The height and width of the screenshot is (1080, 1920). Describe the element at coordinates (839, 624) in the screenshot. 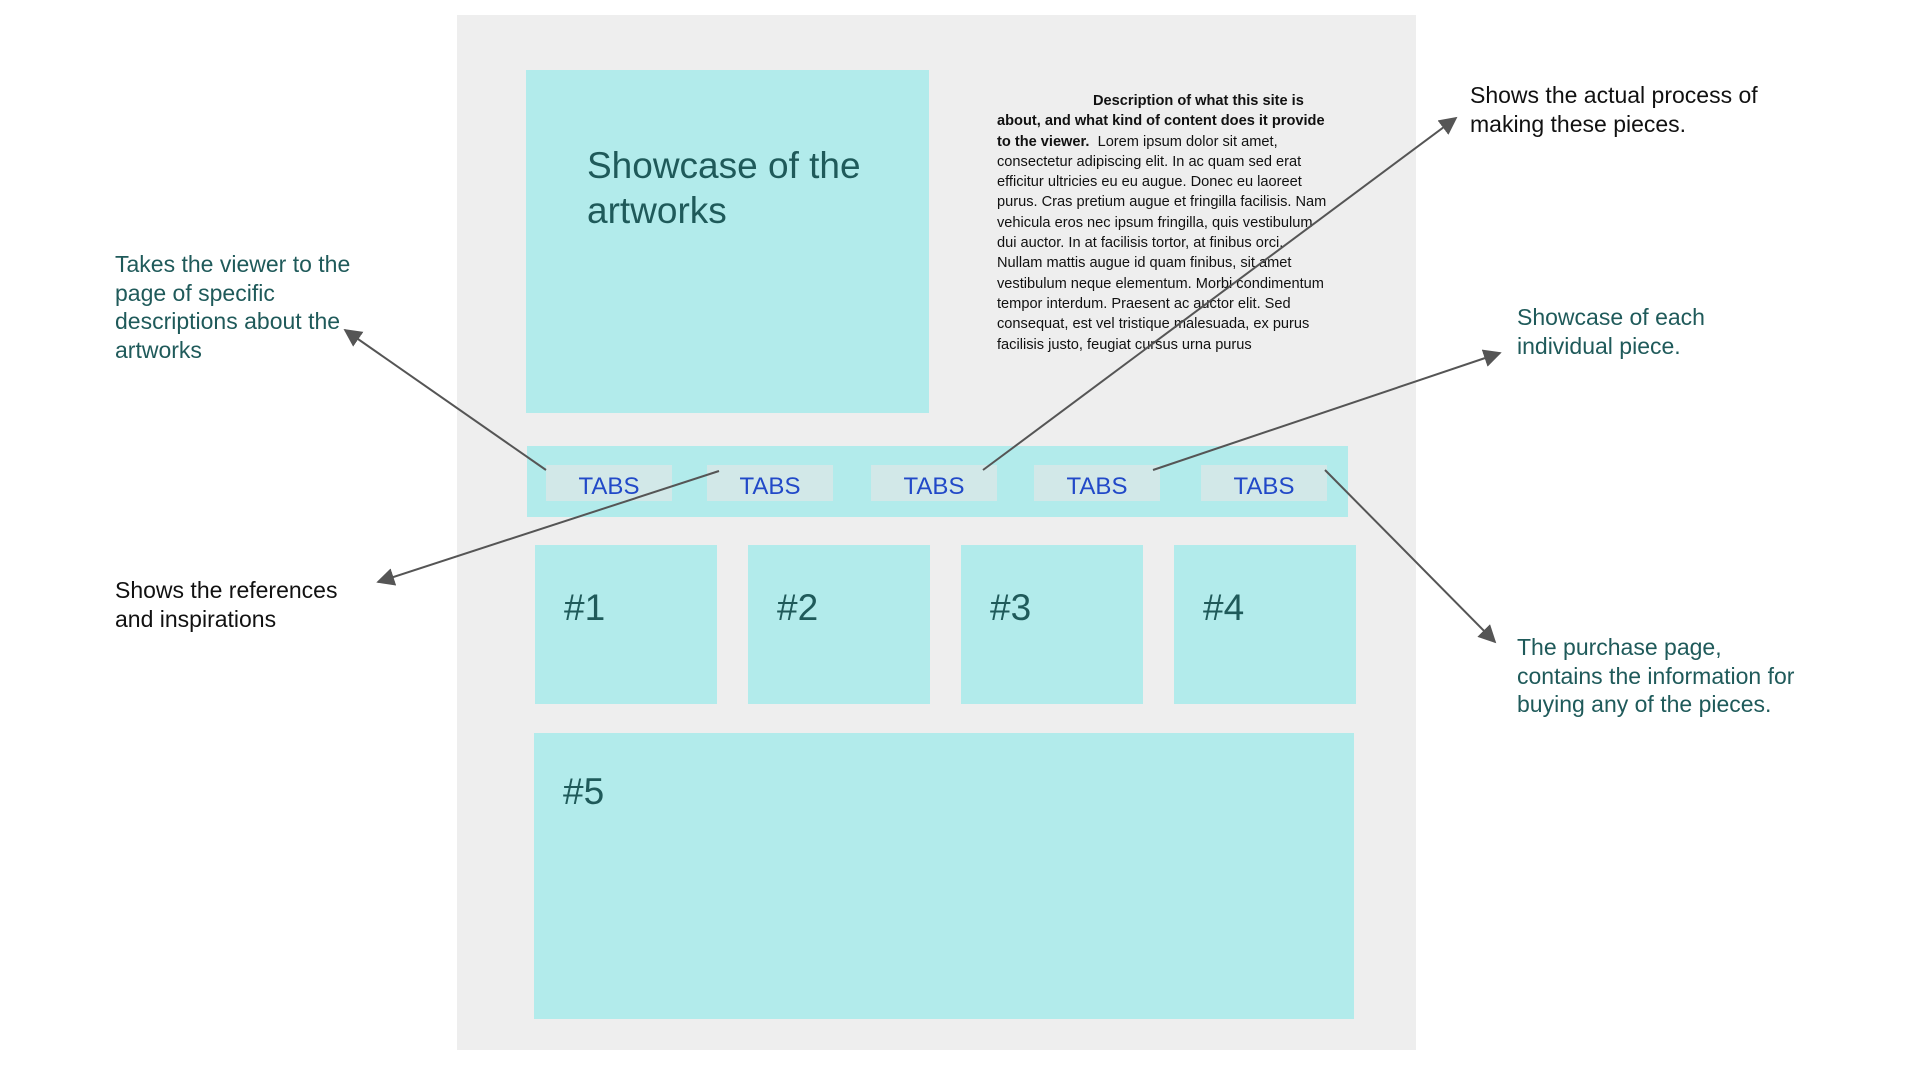

I see `piece-card-2: #2` at that location.